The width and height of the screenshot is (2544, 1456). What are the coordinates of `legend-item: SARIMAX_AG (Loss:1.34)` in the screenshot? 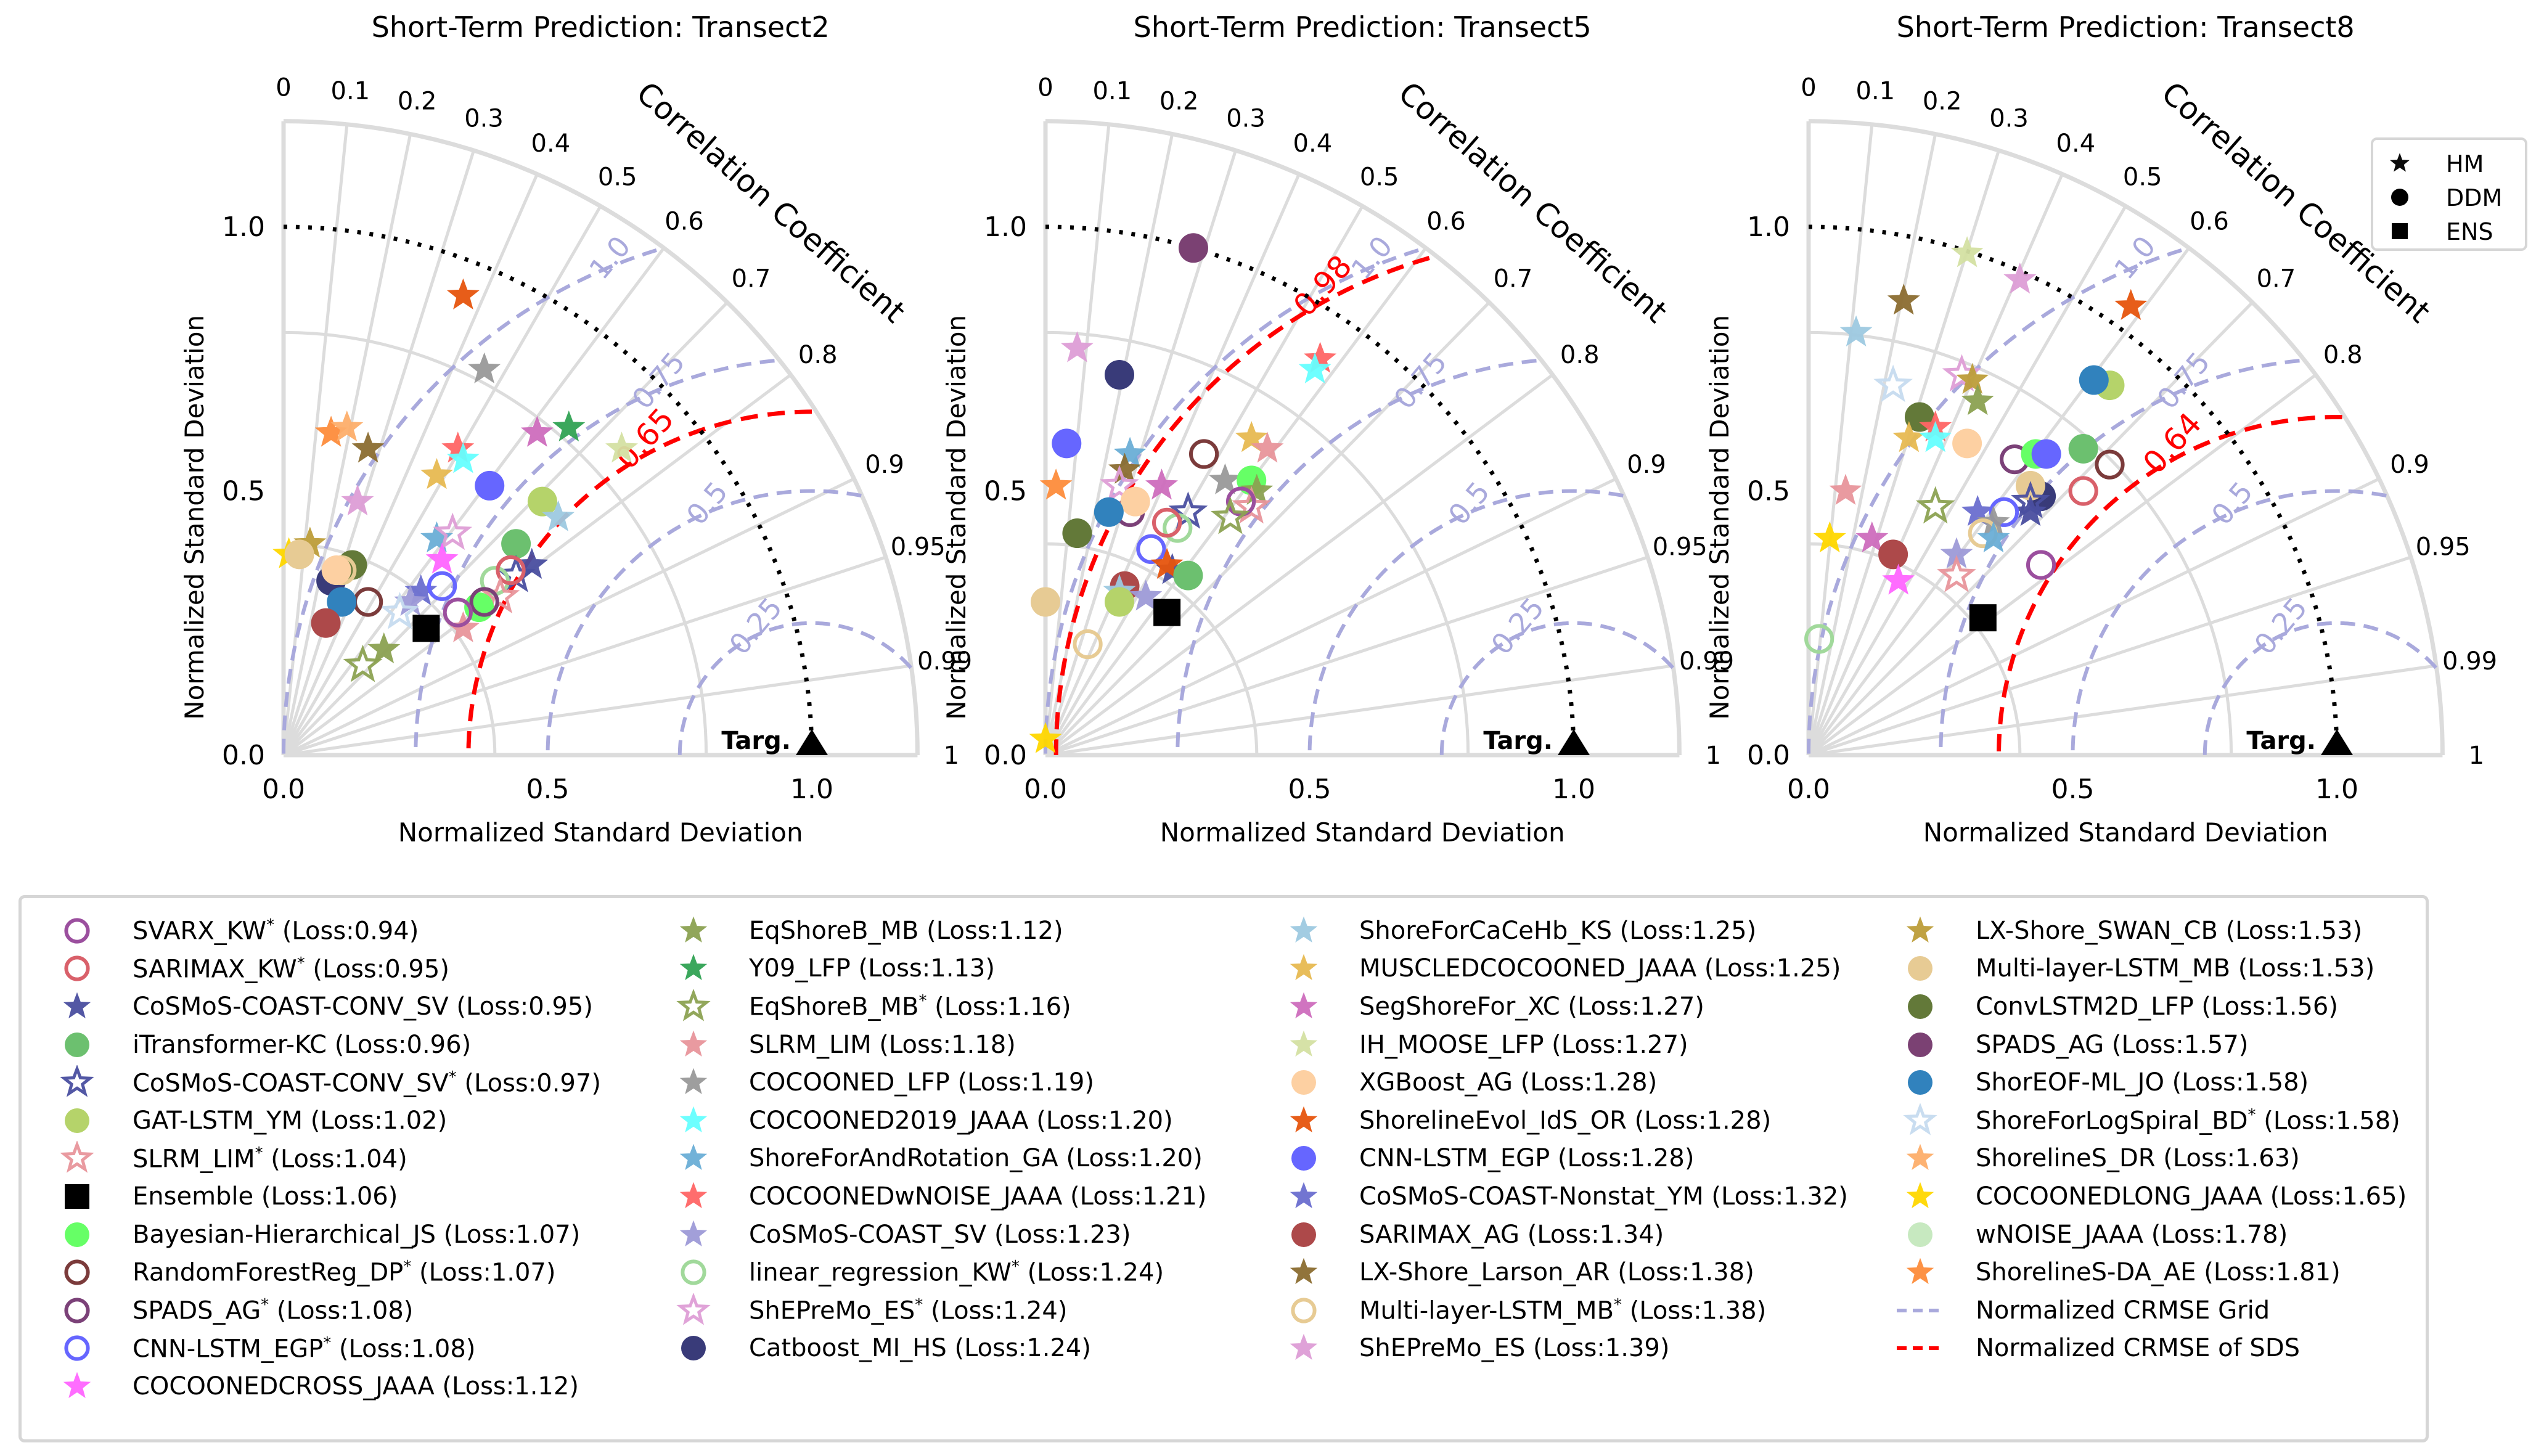 It's located at (1563, 1235).